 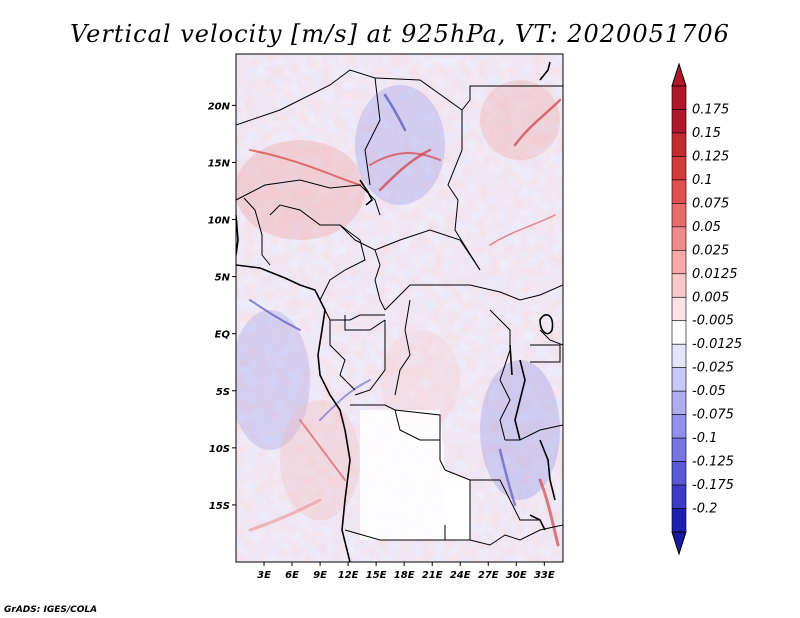 I want to click on lat-tick-label: 10S, so click(x=219, y=449).